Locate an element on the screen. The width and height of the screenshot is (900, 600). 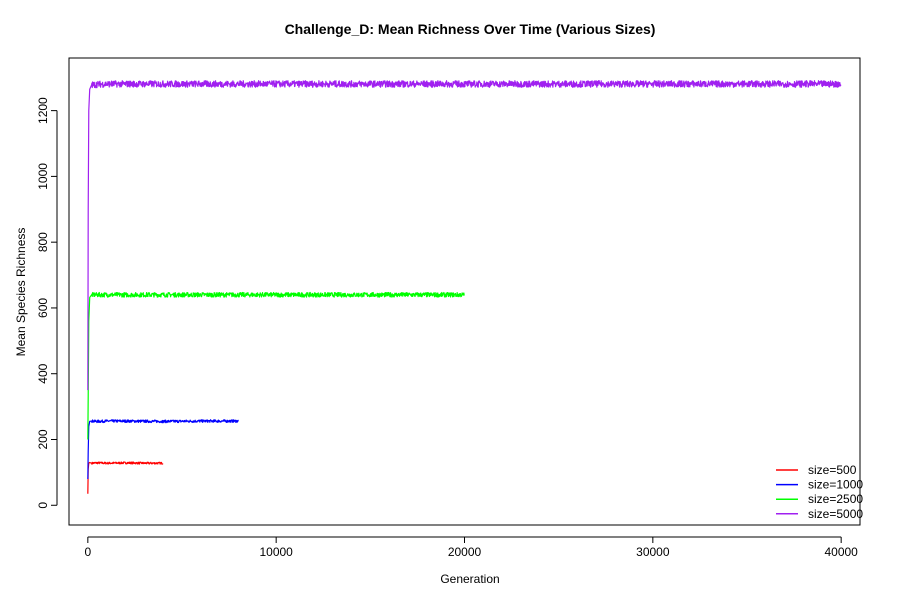
legend-label: size=500 is located at coordinates (832, 470).